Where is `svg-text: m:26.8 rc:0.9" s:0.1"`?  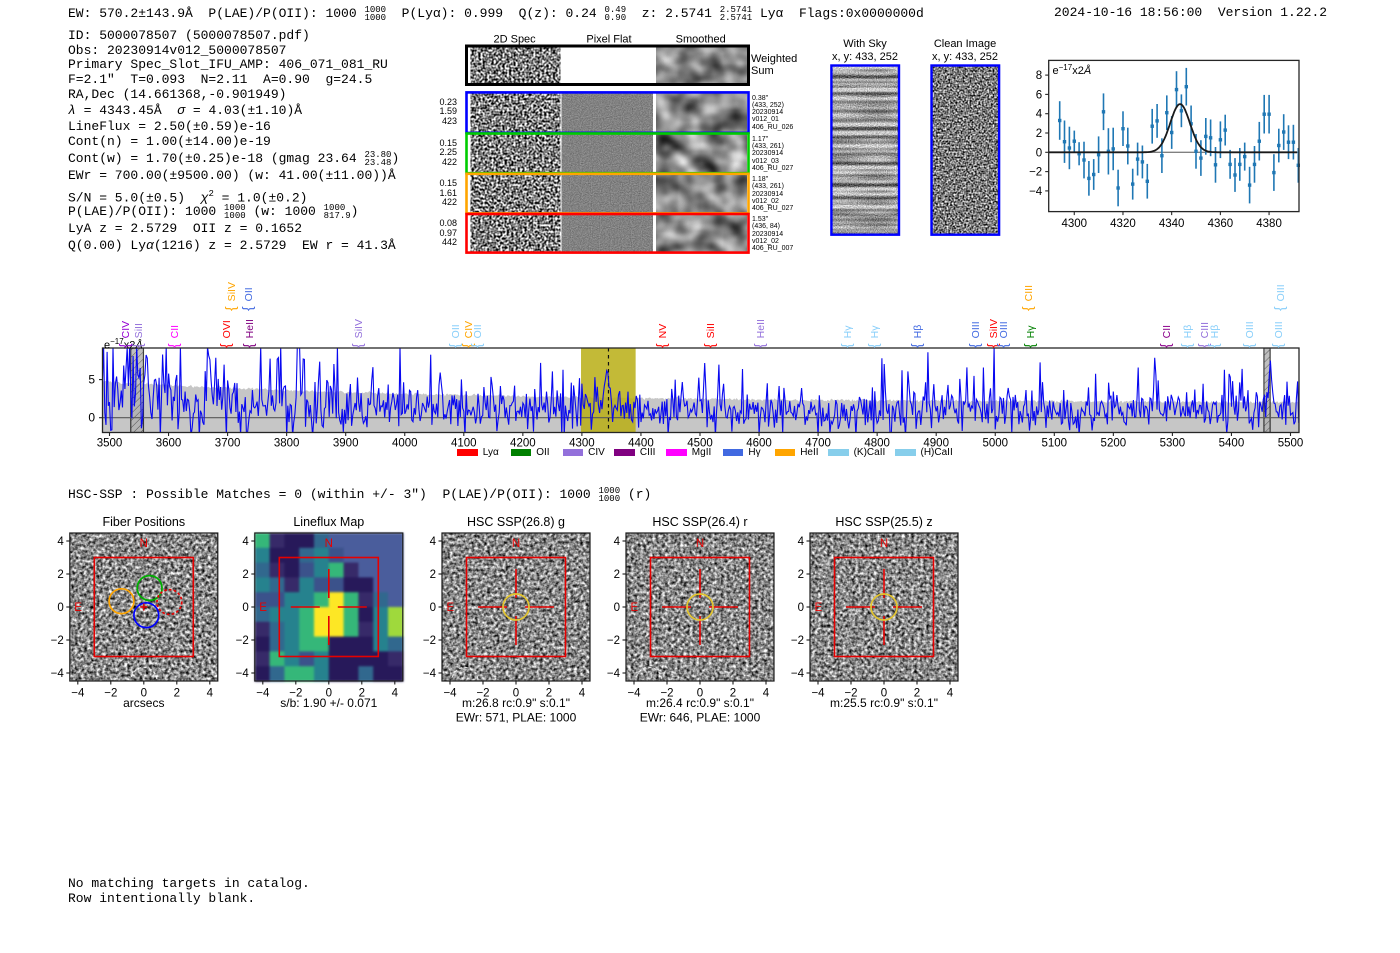 svg-text: m:26.8 rc:0.9" s:0.1" is located at coordinates (516, 703).